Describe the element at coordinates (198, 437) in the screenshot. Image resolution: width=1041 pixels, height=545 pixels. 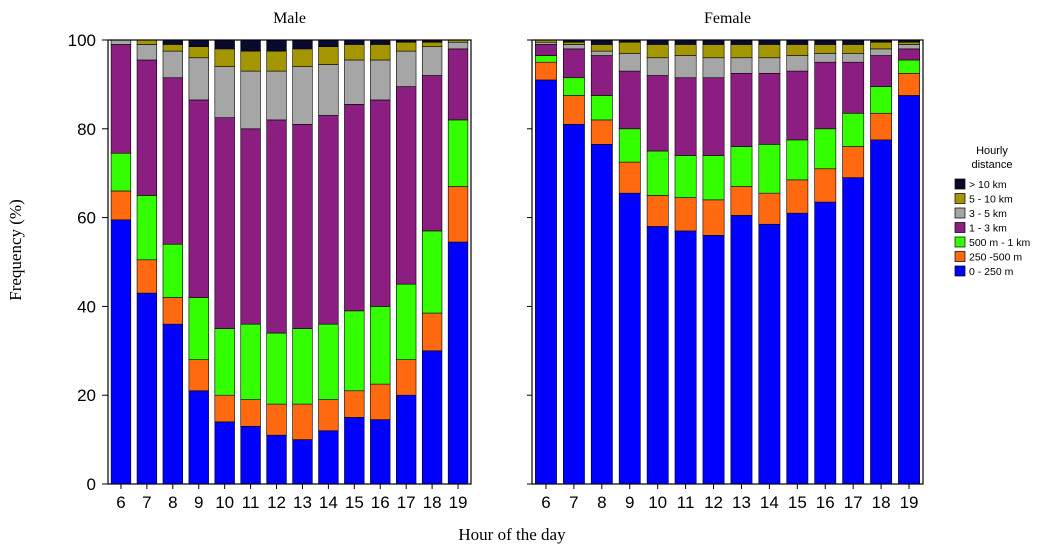
I see `bar-segment-male-9-0-250-m` at that location.